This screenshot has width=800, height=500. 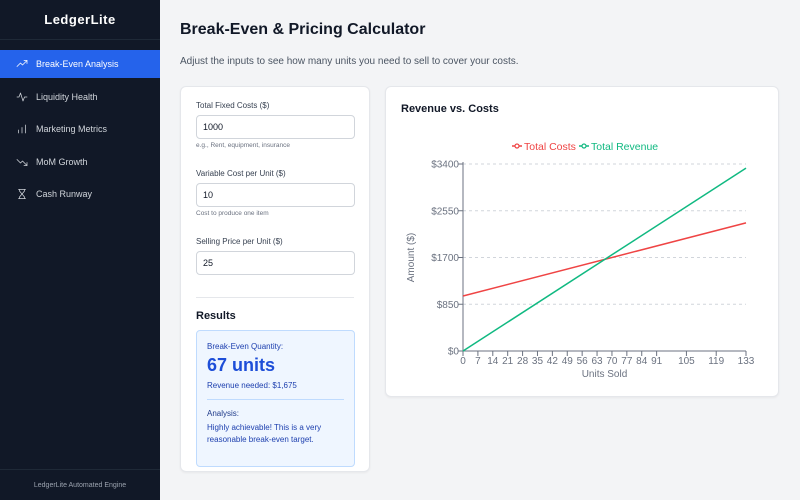 I want to click on x-tick-label: 28, so click(x=523, y=361).